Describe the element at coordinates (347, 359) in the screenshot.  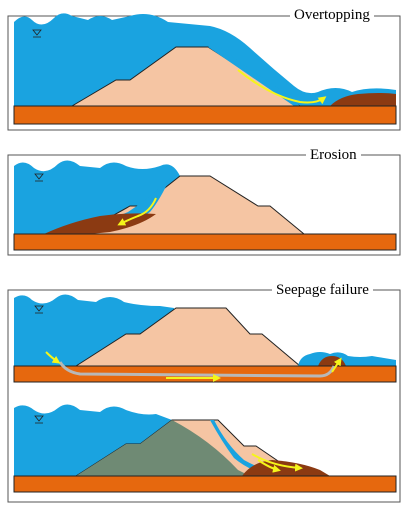
I see `downstream-water` at that location.